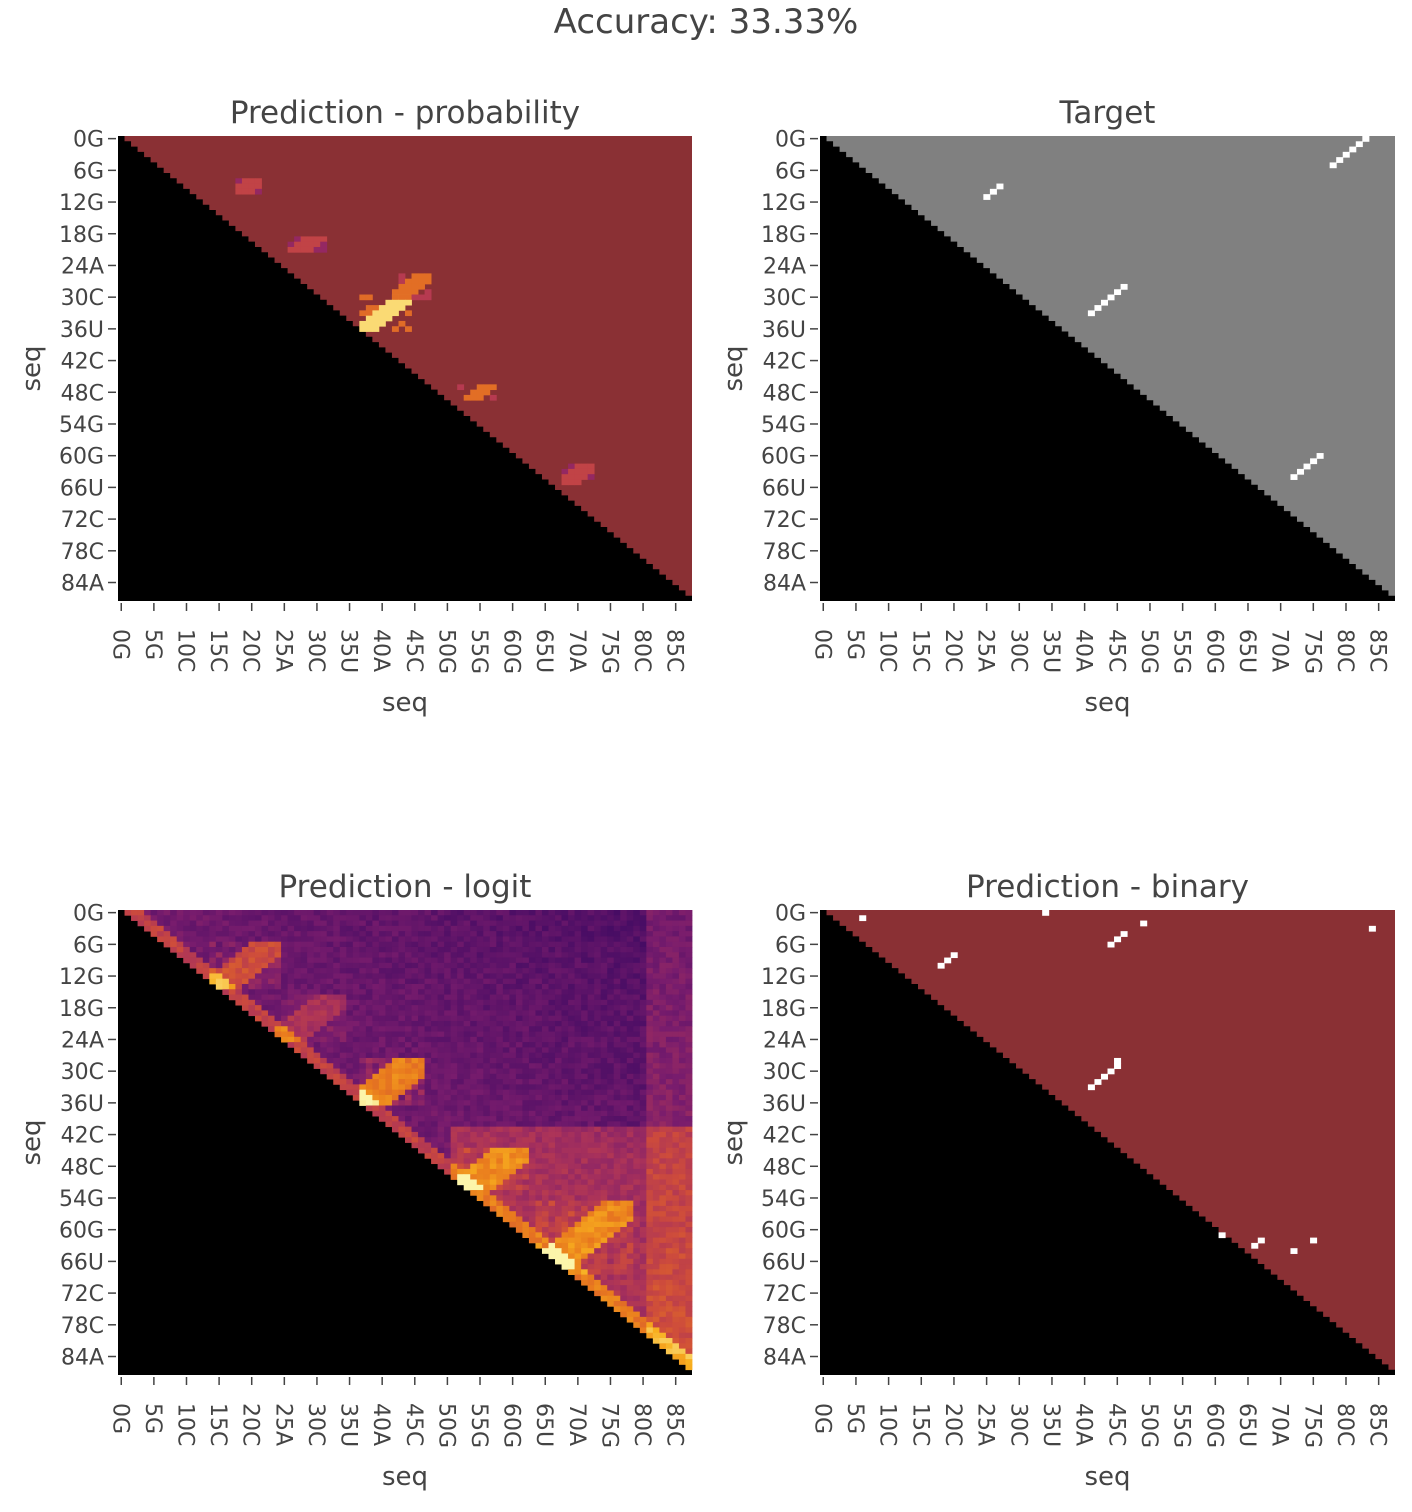 The height and width of the screenshot is (1512, 1412). What do you see at coordinates (887, 1424) in the screenshot?
I see `x-tick-label: 10C` at bounding box center [887, 1424].